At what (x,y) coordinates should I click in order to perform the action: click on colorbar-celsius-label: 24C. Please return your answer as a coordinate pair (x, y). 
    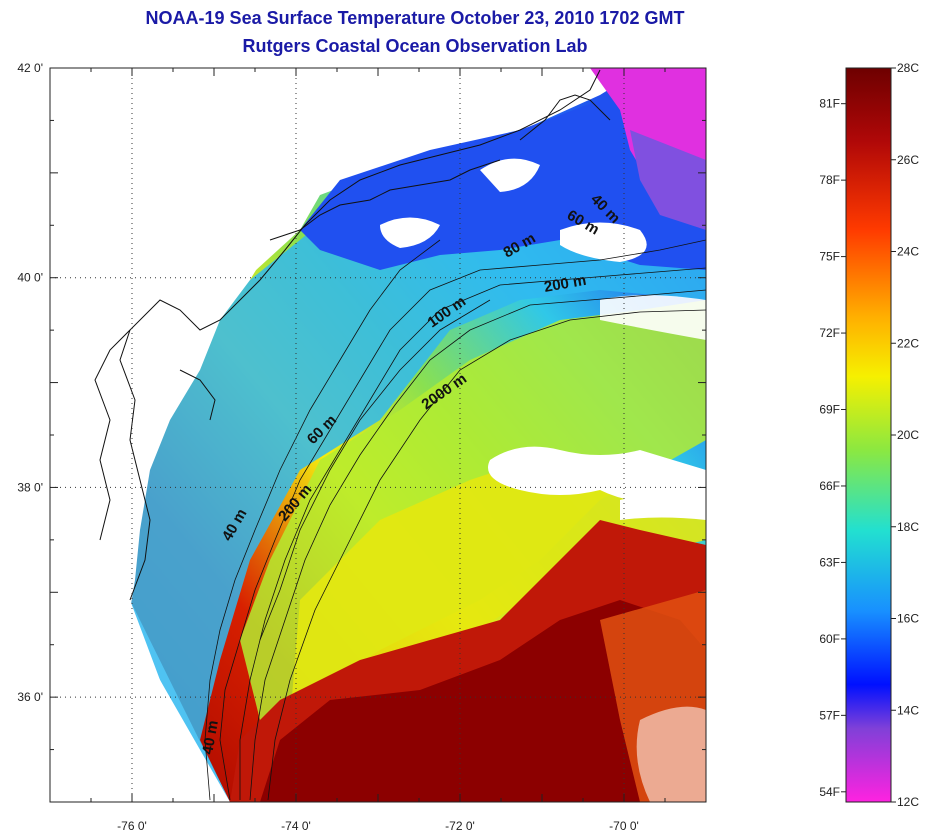
    Looking at the image, I should click on (908, 252).